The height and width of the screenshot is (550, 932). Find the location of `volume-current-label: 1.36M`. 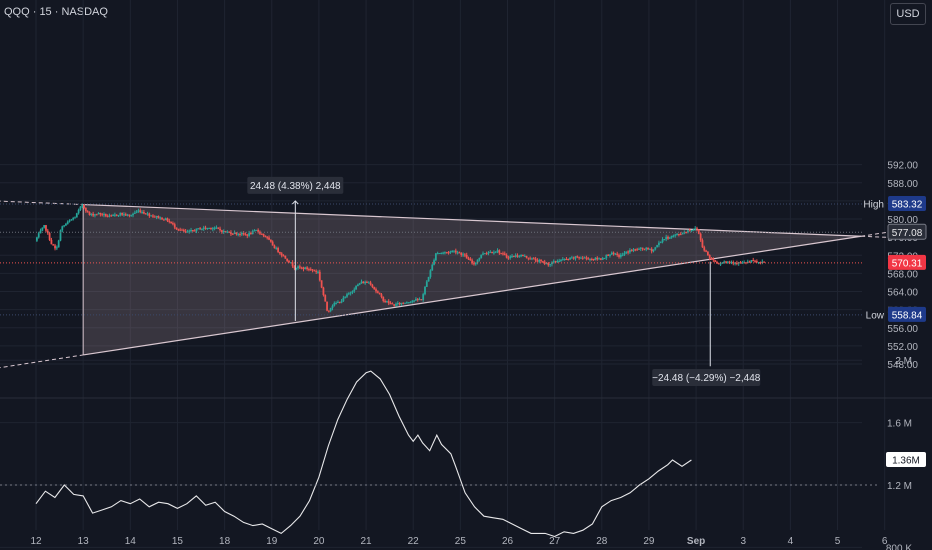

volume-current-label: 1.36M is located at coordinates (906, 461).